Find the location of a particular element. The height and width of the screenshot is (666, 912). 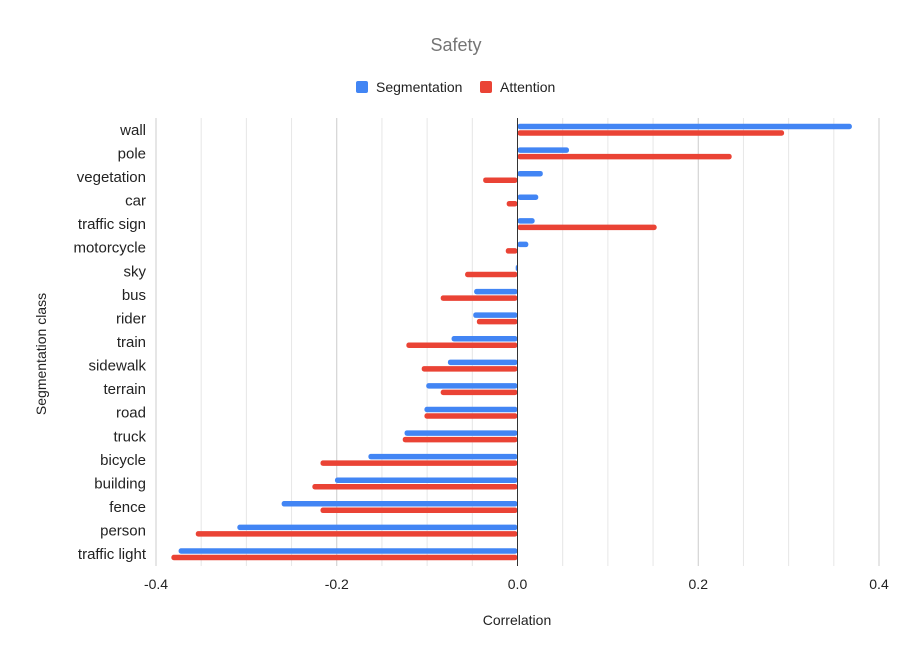

x-tick-label: 0.0 is located at coordinates (518, 584).